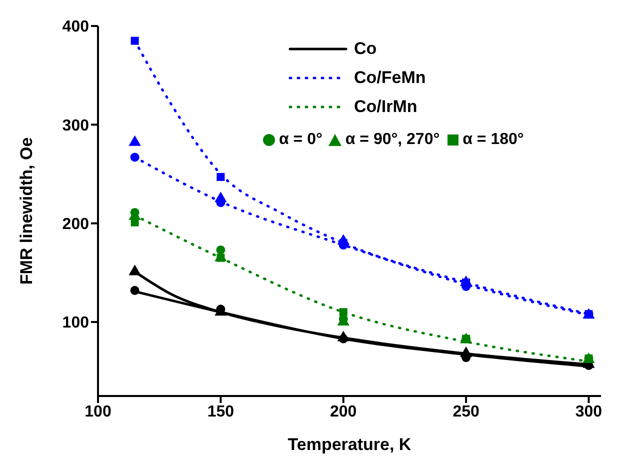  What do you see at coordinates (76, 323) in the screenshot?
I see `y-tick-label: 100` at bounding box center [76, 323].